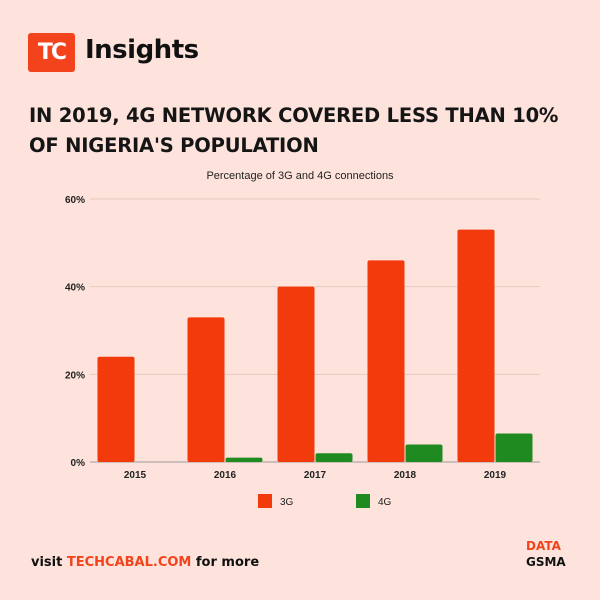  I want to click on bar-4g-2016, so click(244, 459).